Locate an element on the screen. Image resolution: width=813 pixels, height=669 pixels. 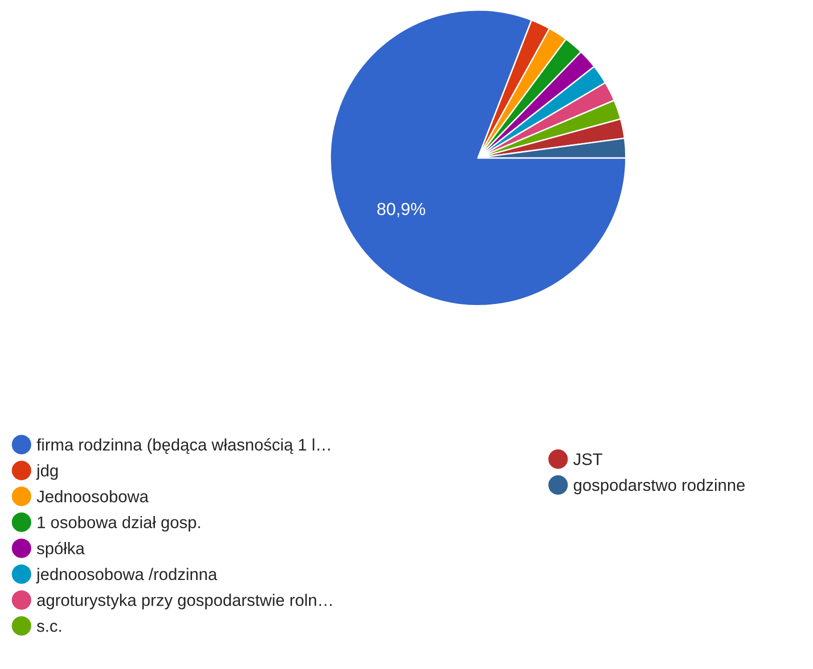
legend-label: spółka is located at coordinates (60, 550).